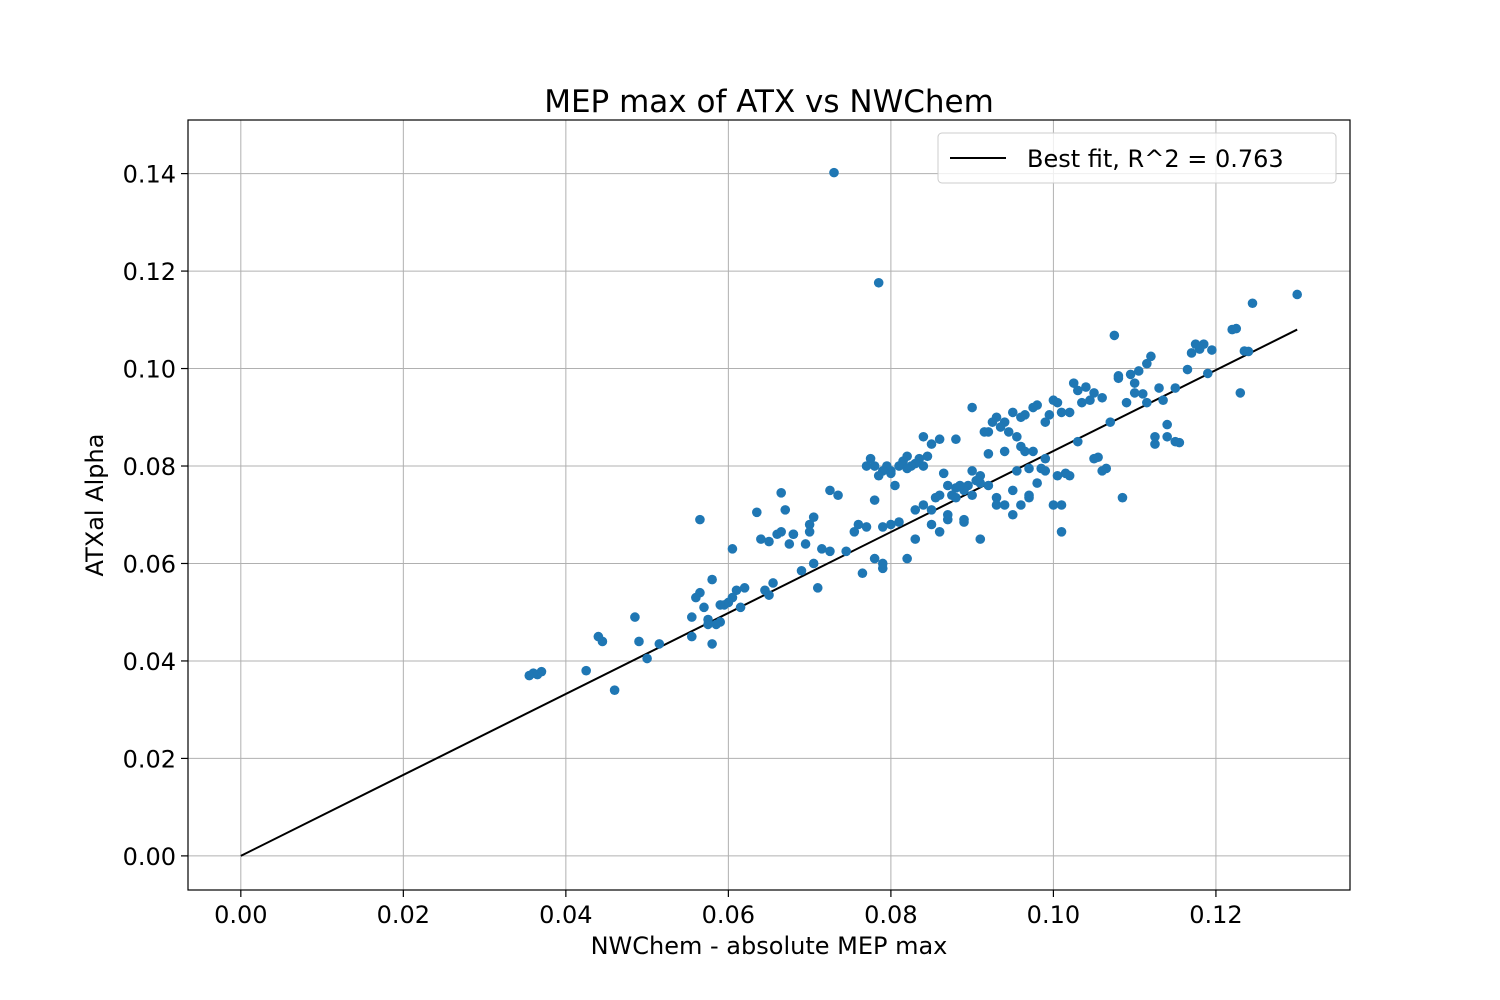 Image resolution: width=1500 pixels, height=1000 pixels. What do you see at coordinates (149, 759) in the screenshot?
I see `y-tick-label: 0.02` at bounding box center [149, 759].